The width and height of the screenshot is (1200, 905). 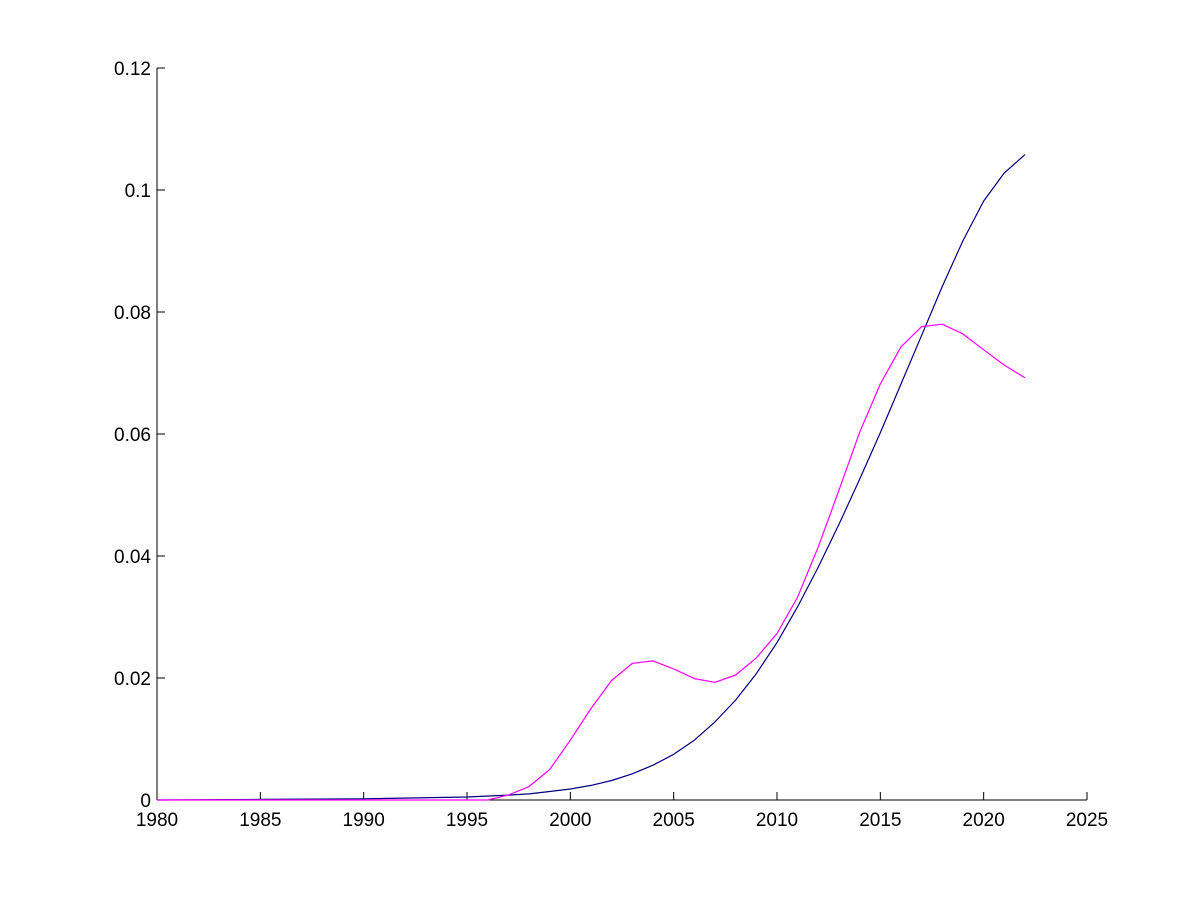 I want to click on x-tick-label: 2010, so click(x=777, y=820).